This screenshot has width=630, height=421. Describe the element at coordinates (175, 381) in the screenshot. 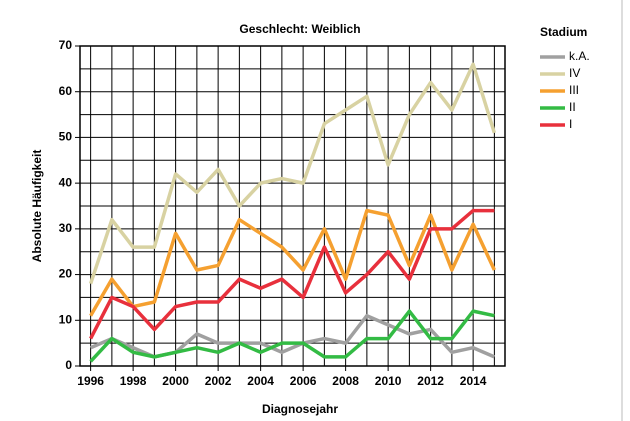

I see `x-tick-label: 2000` at that location.